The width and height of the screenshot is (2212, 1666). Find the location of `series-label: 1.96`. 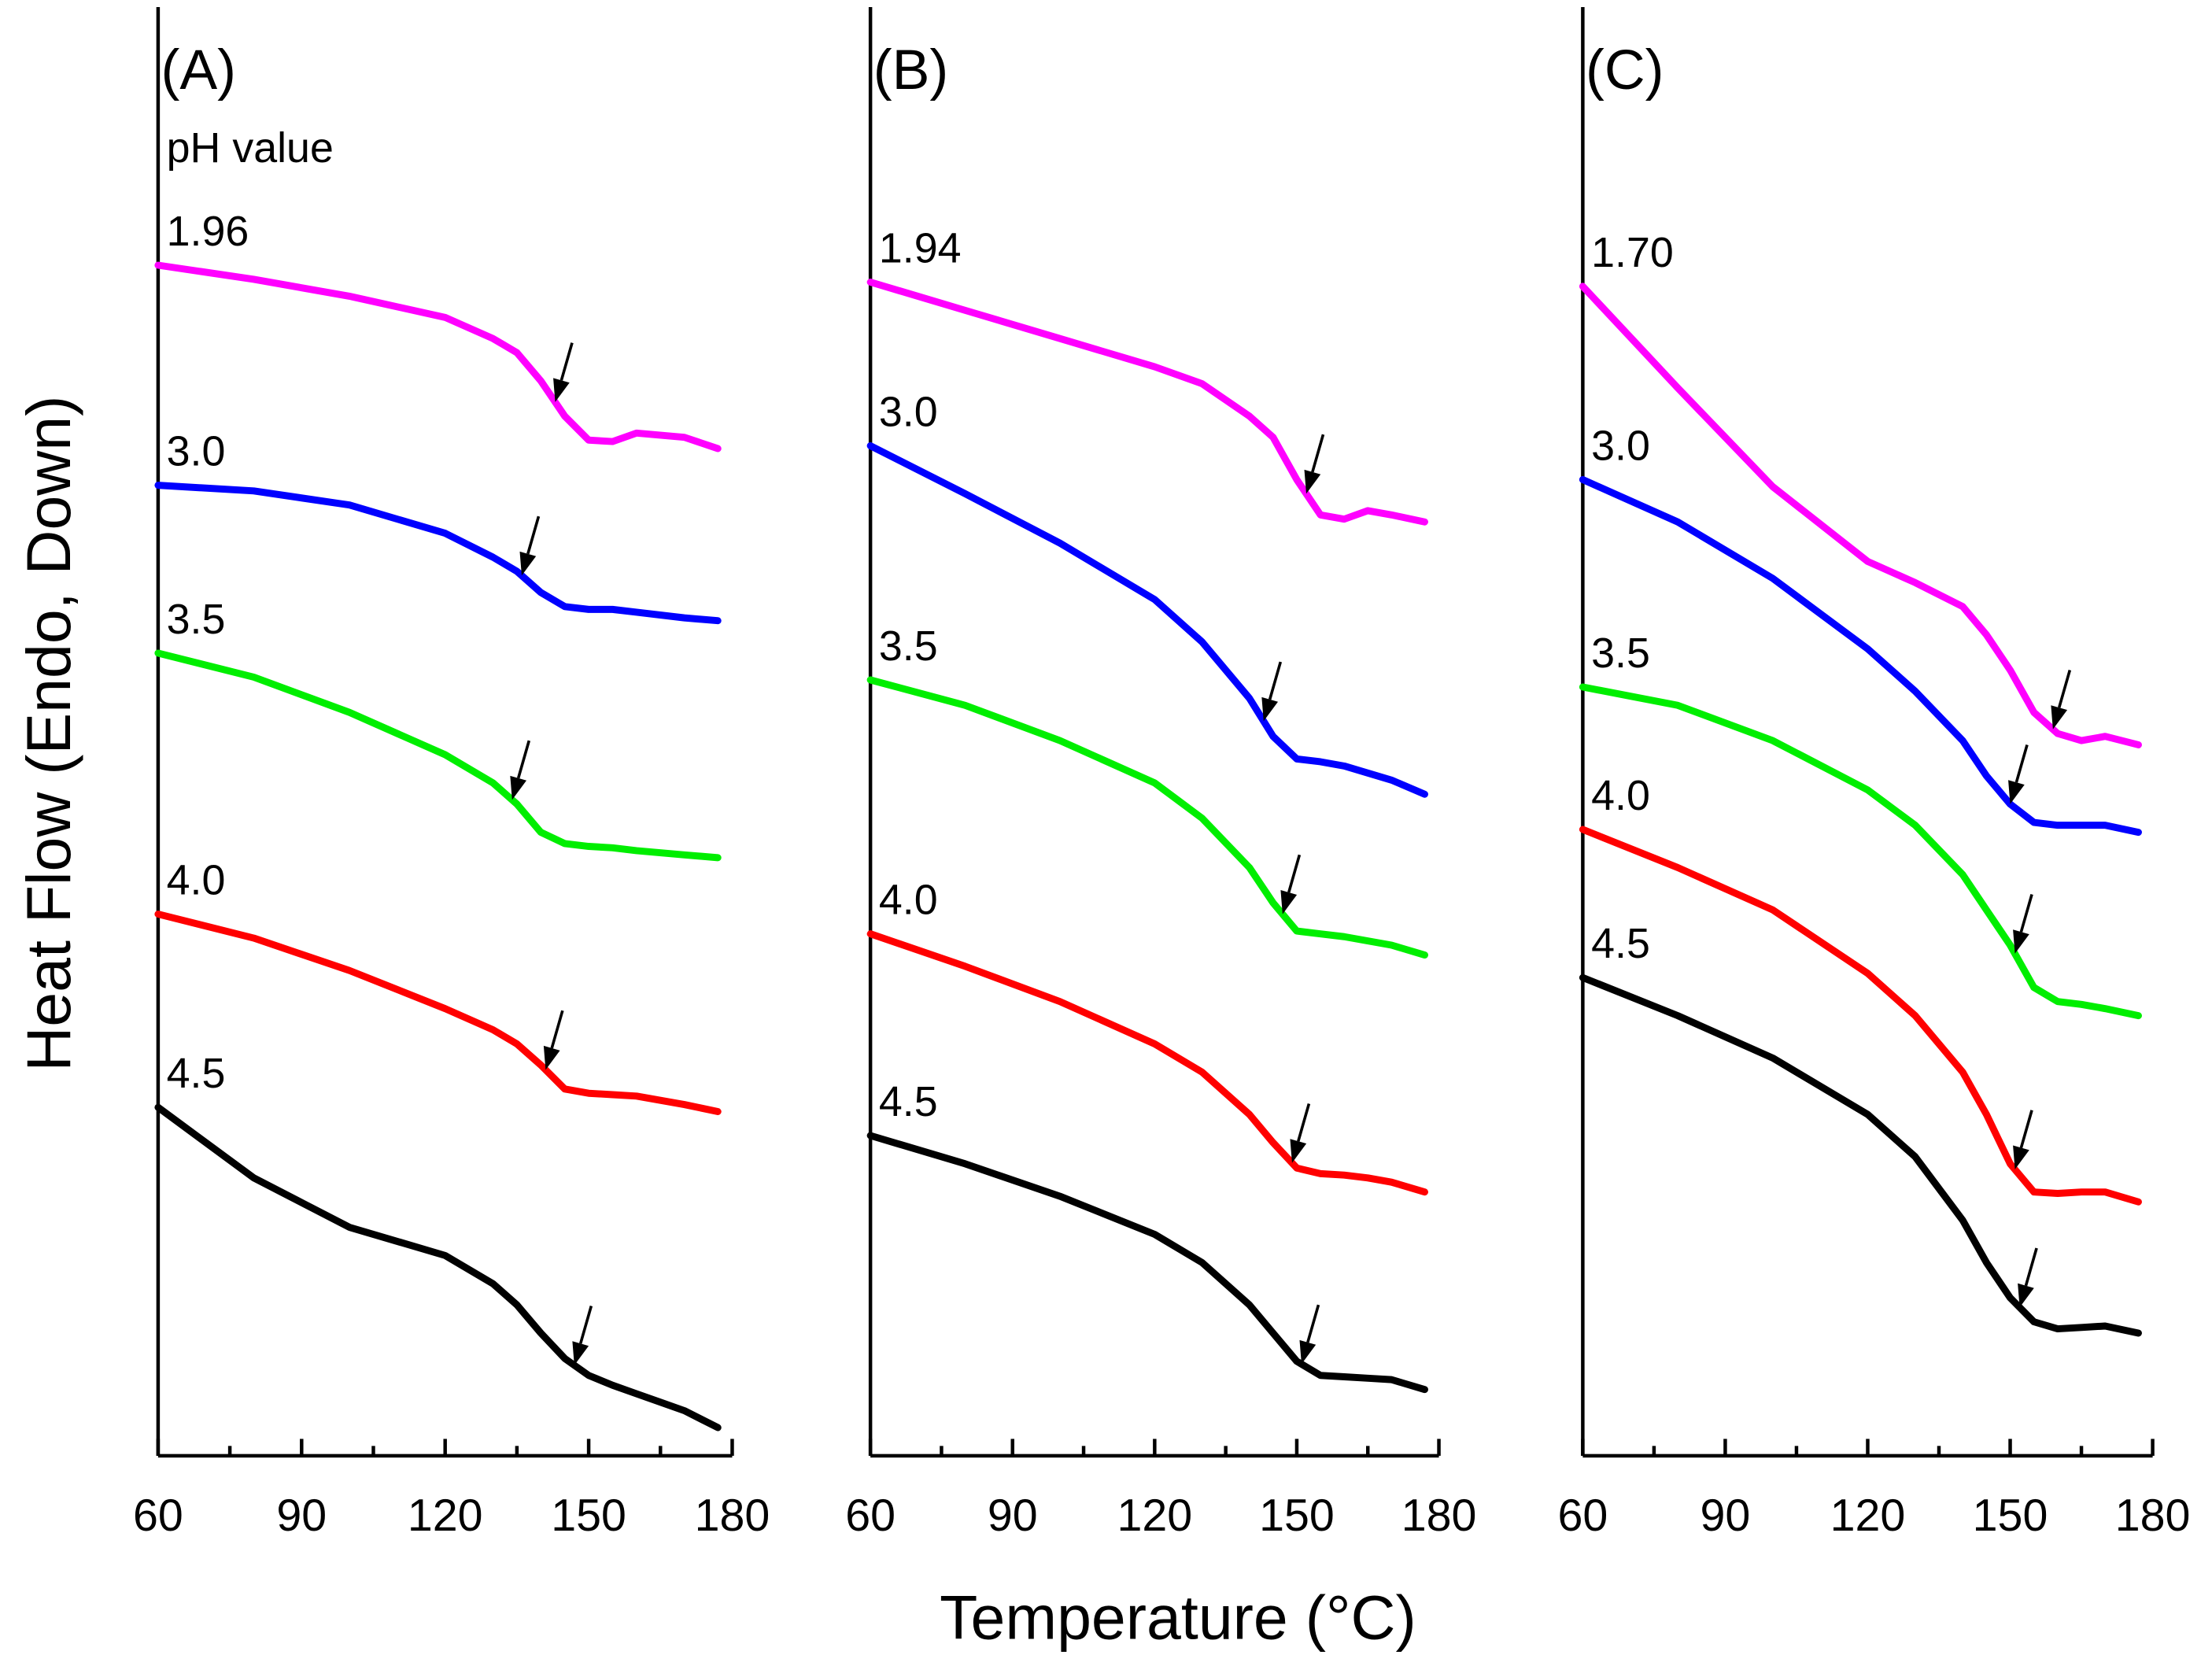

series-label: 1.96 is located at coordinates (208, 232).